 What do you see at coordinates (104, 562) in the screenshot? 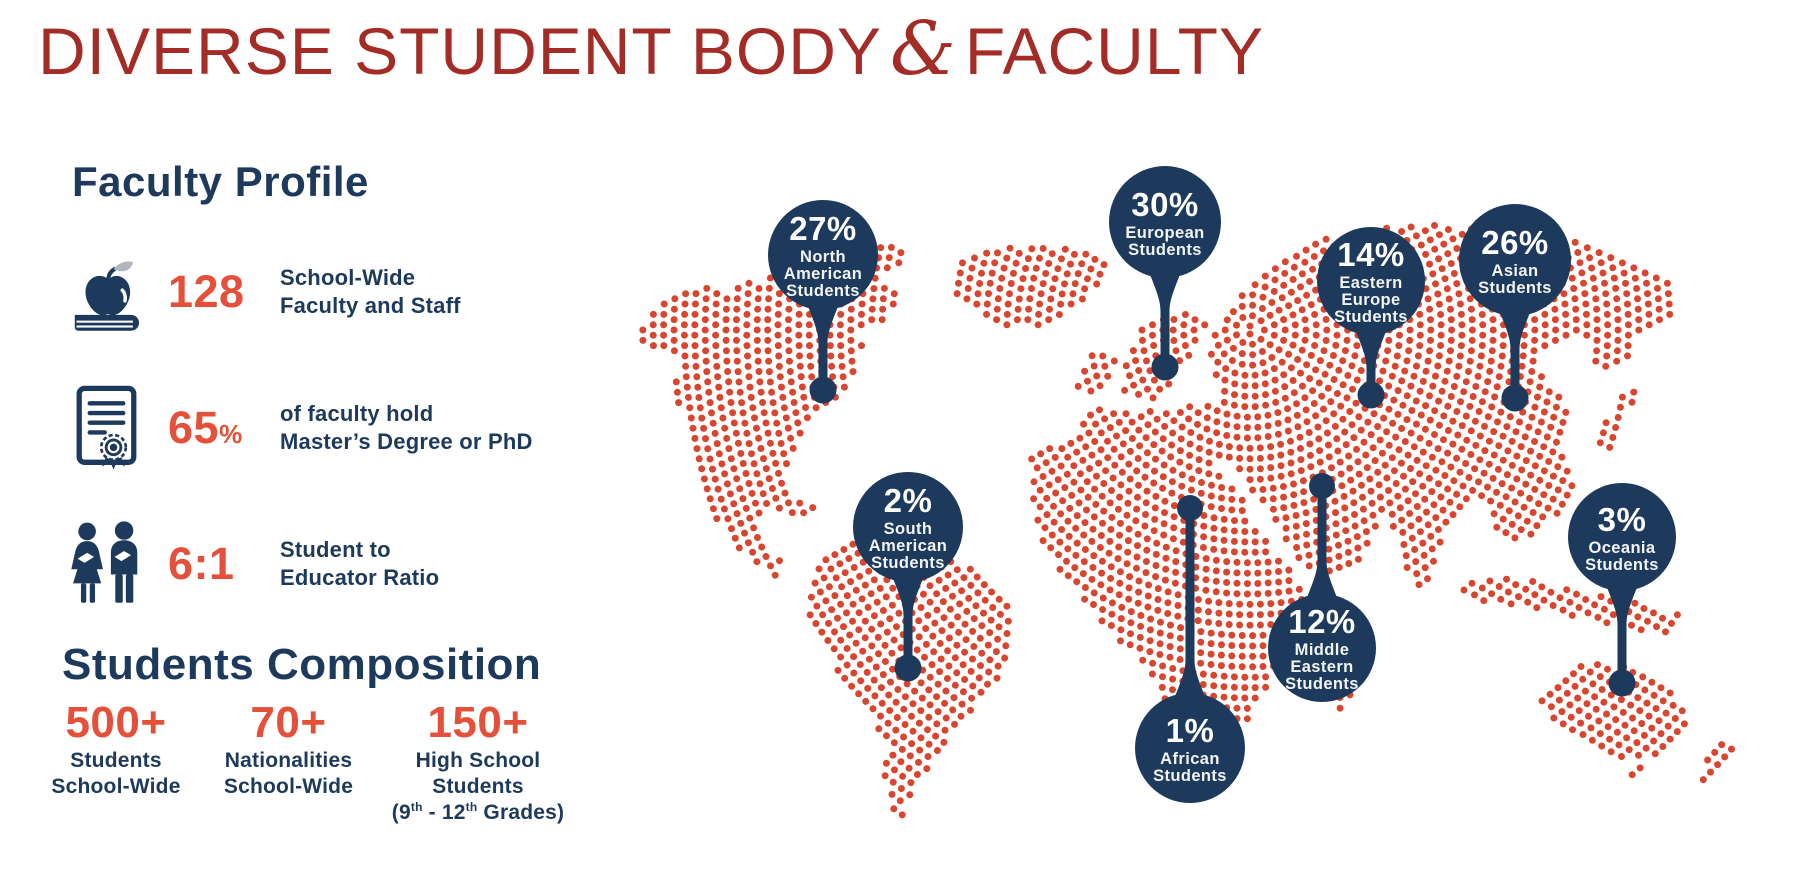
I see `students-icon` at bounding box center [104, 562].